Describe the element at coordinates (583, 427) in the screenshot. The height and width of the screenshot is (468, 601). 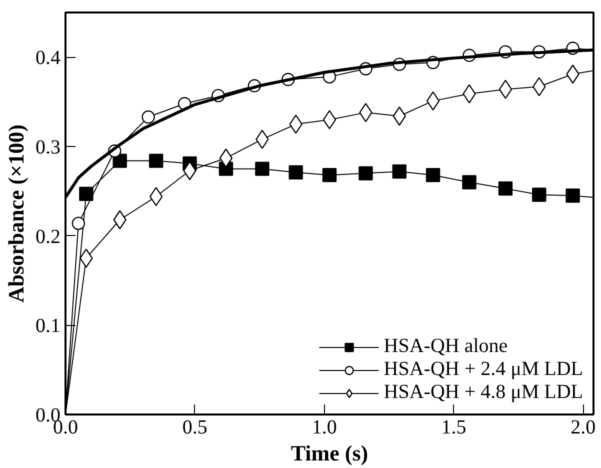
I see `x-tick-label: 2.0` at that location.